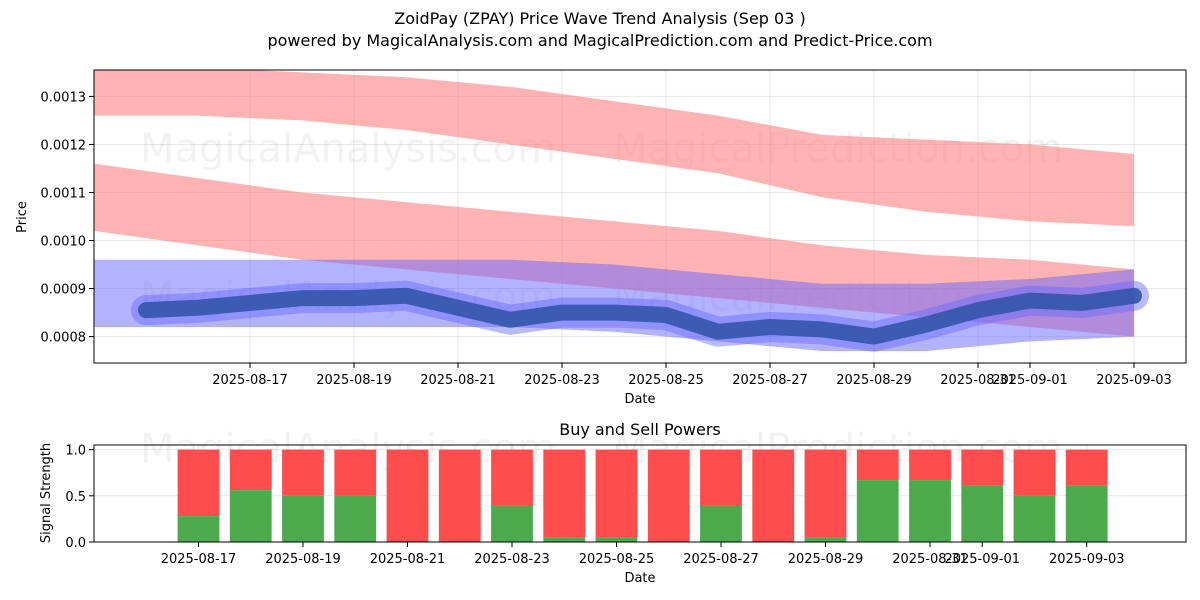  I want to click on power-x-tick-label: 2025-09-01, so click(982, 559).